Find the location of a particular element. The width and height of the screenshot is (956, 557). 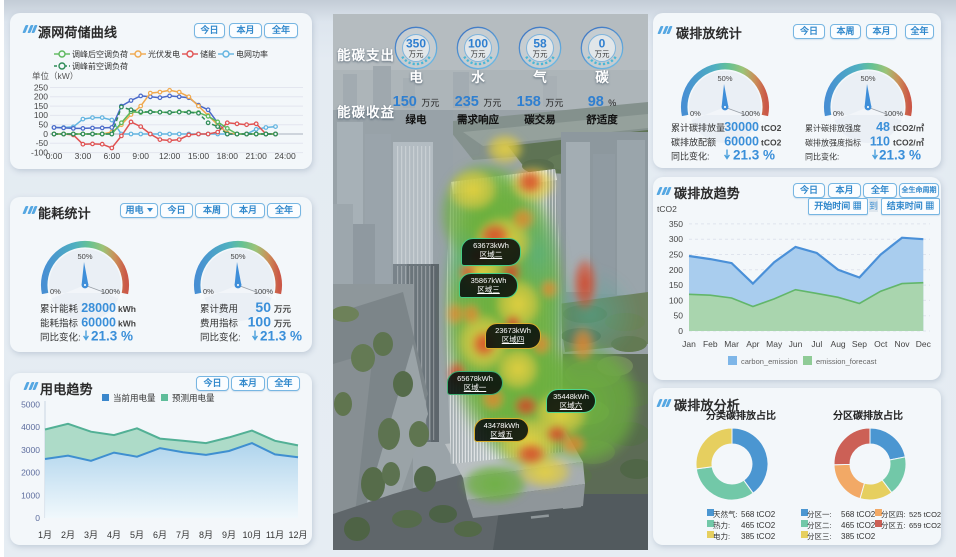

svg-text: 4000 is located at coordinates (30, 427).